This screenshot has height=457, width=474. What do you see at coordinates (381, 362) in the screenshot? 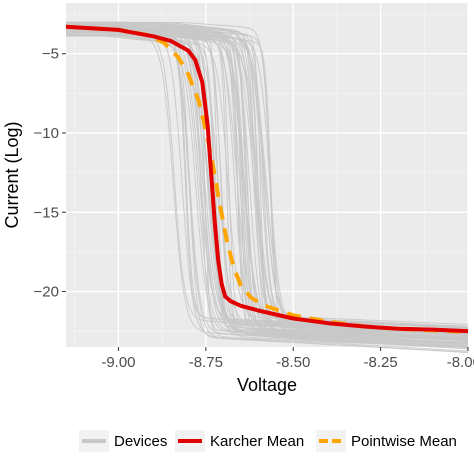
I see `x-tick-label: -8.25` at bounding box center [381, 362].